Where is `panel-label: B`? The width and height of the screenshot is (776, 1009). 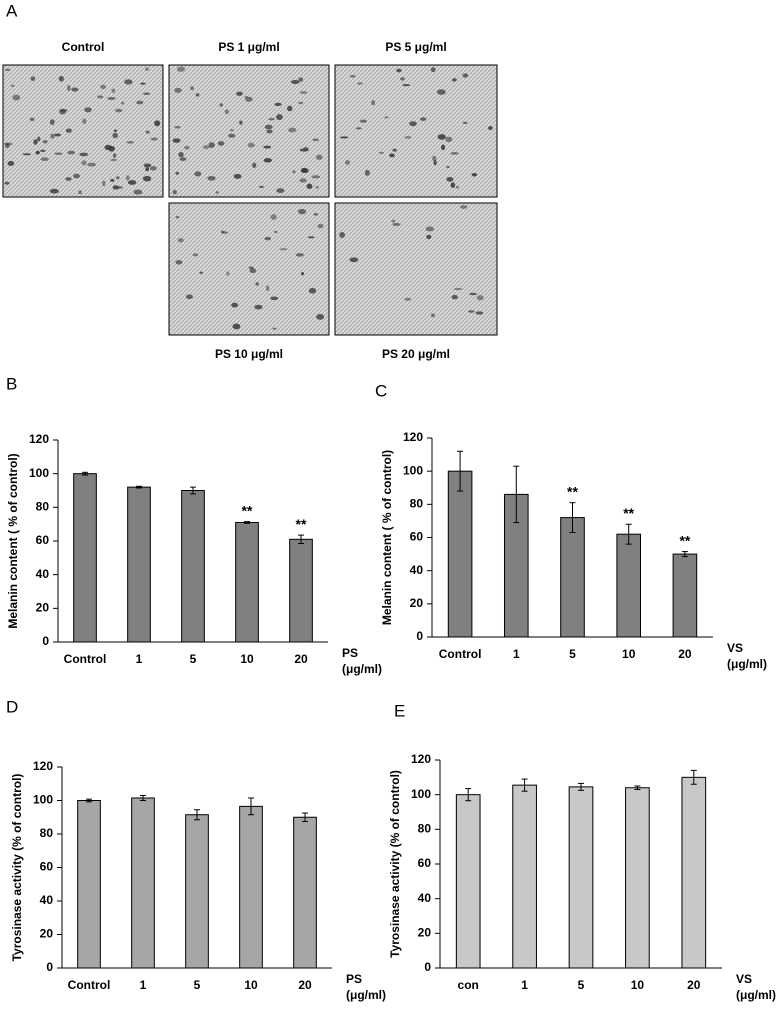
panel-label: B is located at coordinates (11, 383).